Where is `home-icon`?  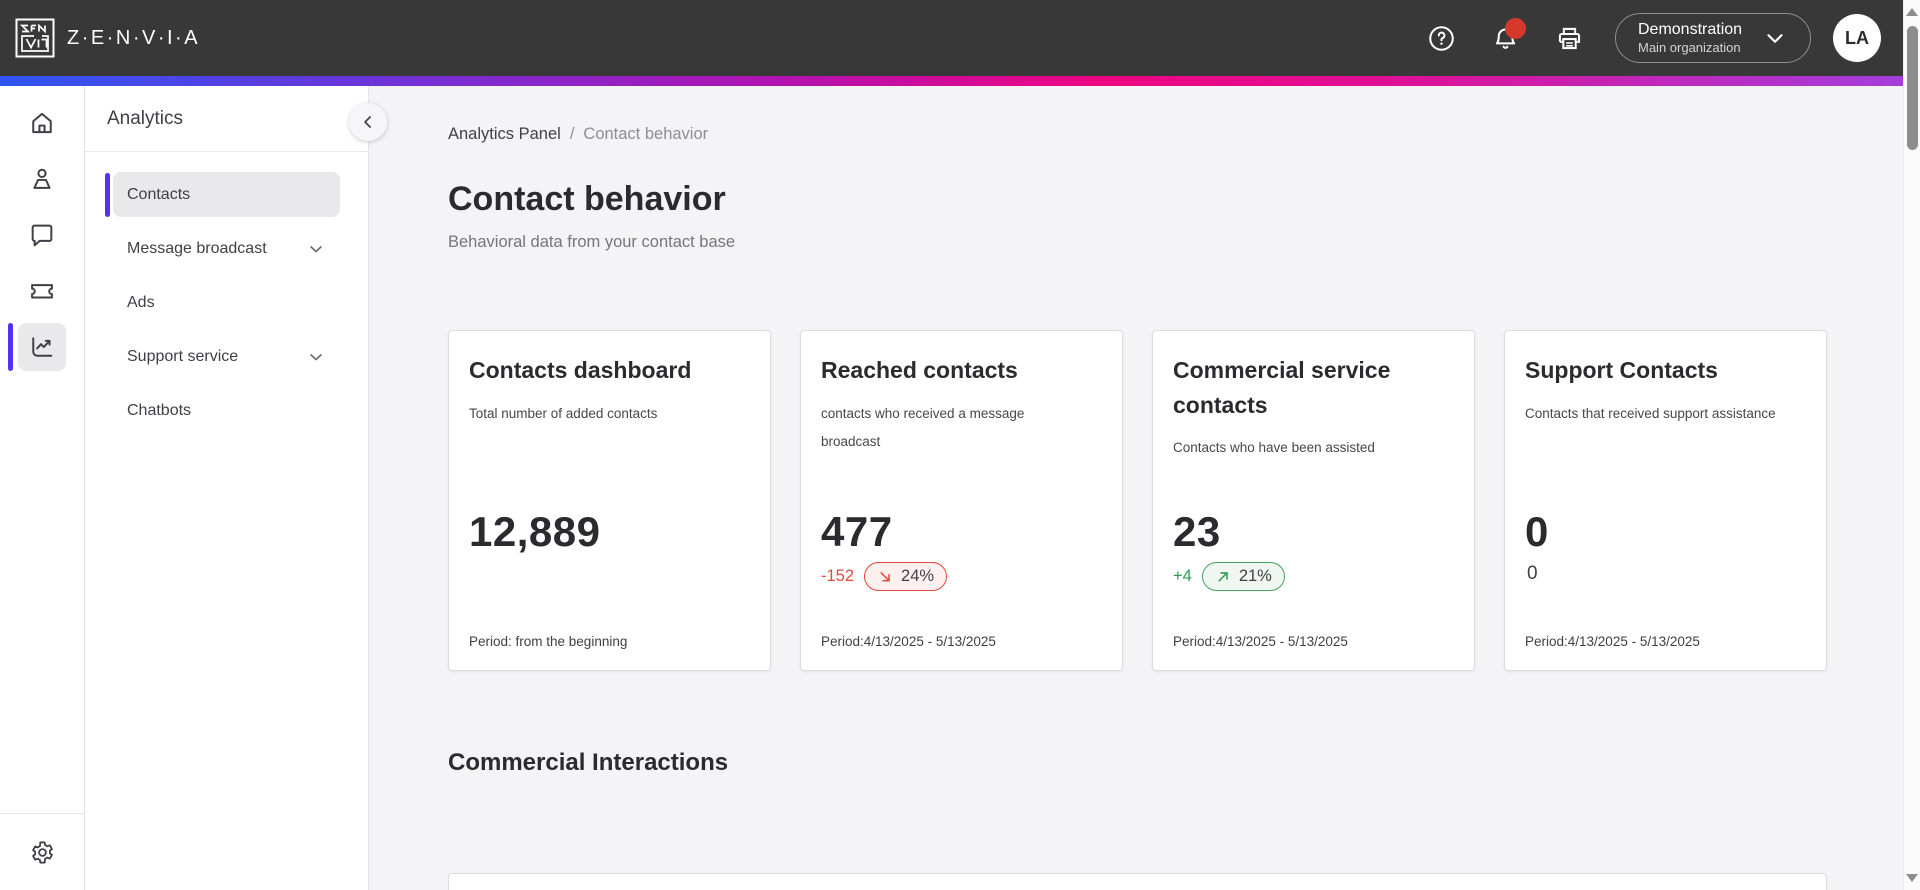
home-icon is located at coordinates (42, 123).